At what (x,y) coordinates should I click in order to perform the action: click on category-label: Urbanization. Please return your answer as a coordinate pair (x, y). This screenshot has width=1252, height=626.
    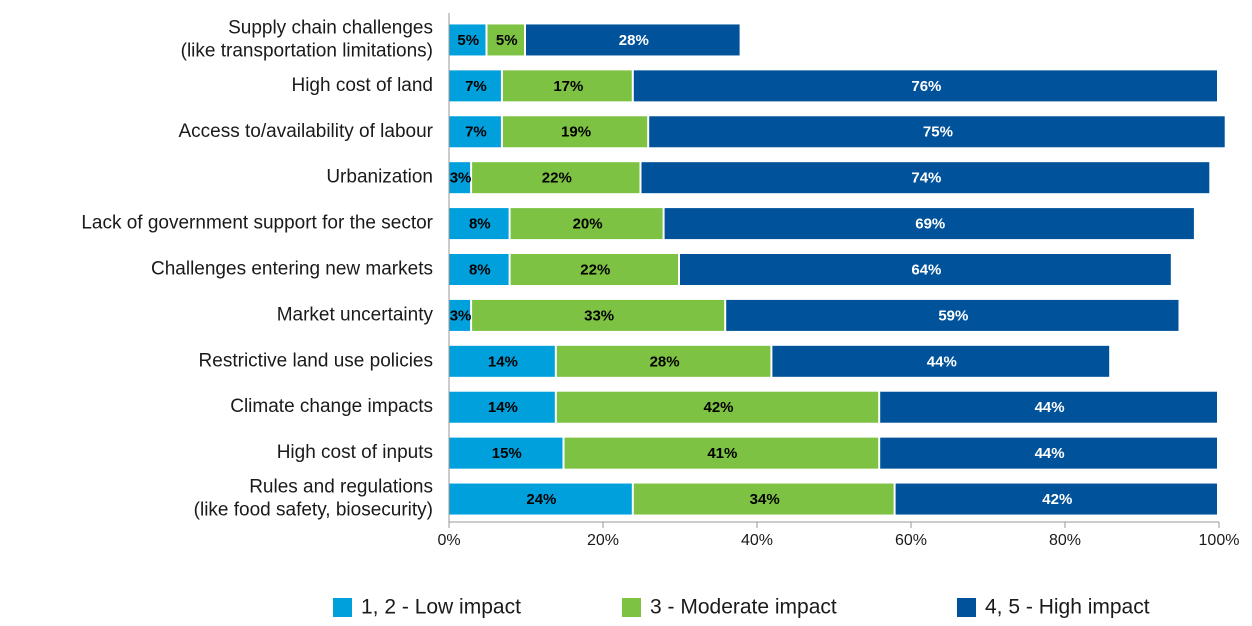
    Looking at the image, I should click on (379, 177).